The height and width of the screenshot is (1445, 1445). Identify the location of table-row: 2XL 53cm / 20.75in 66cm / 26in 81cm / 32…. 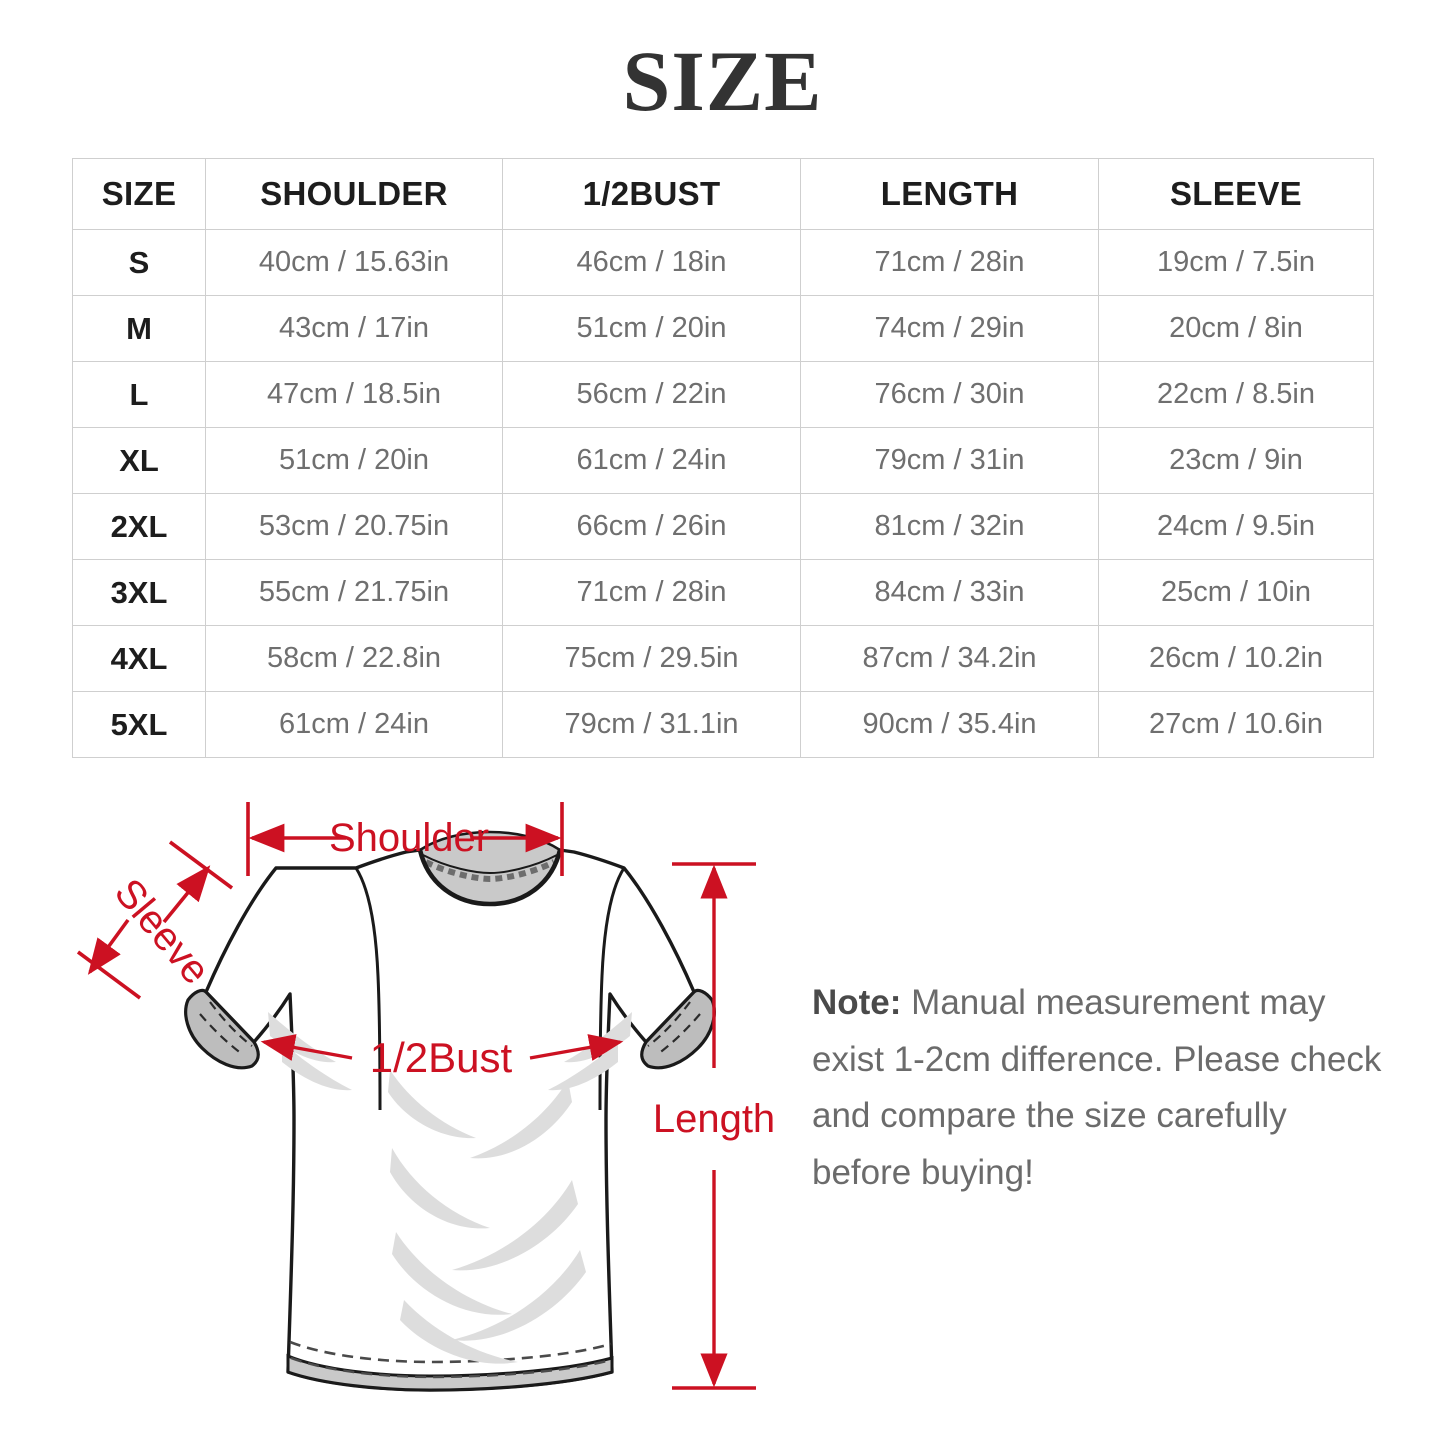
(723, 526).